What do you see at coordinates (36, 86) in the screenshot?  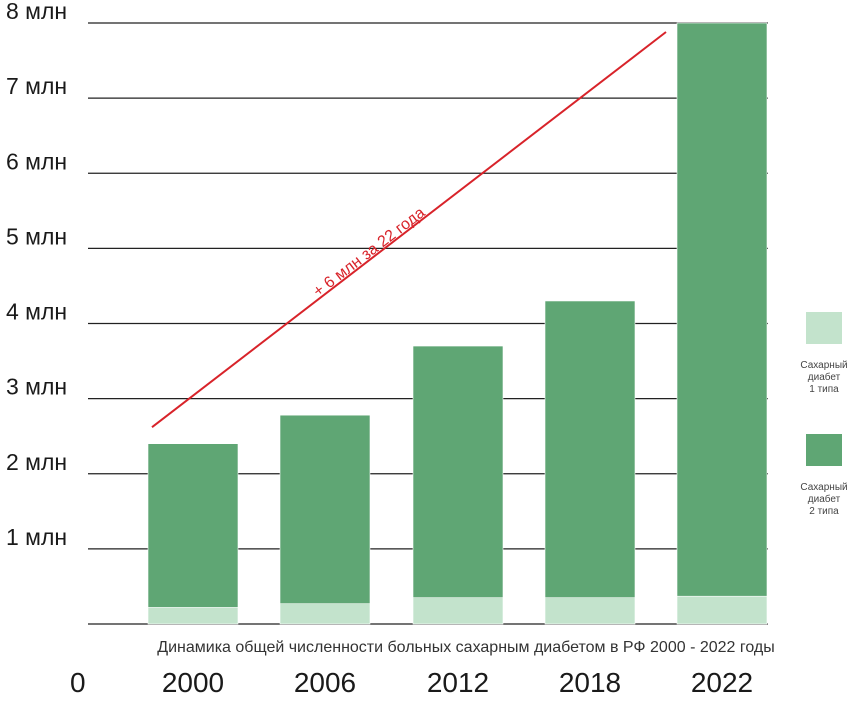 I see `ytick-label: 7 млн` at bounding box center [36, 86].